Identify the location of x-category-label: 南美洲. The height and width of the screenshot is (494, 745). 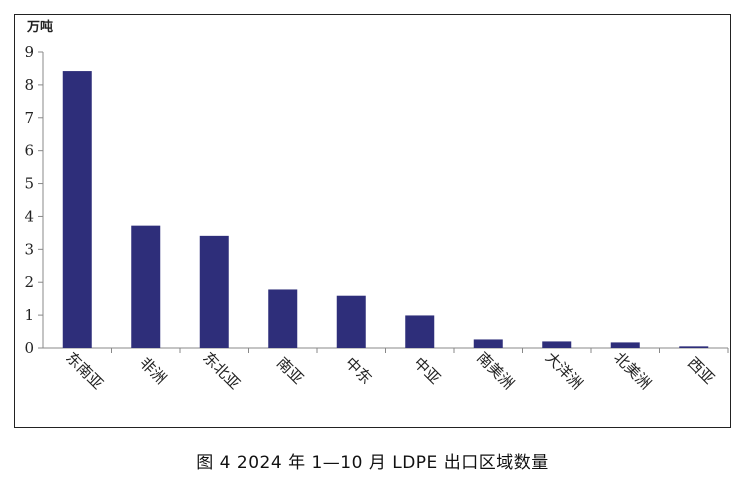
(495, 370).